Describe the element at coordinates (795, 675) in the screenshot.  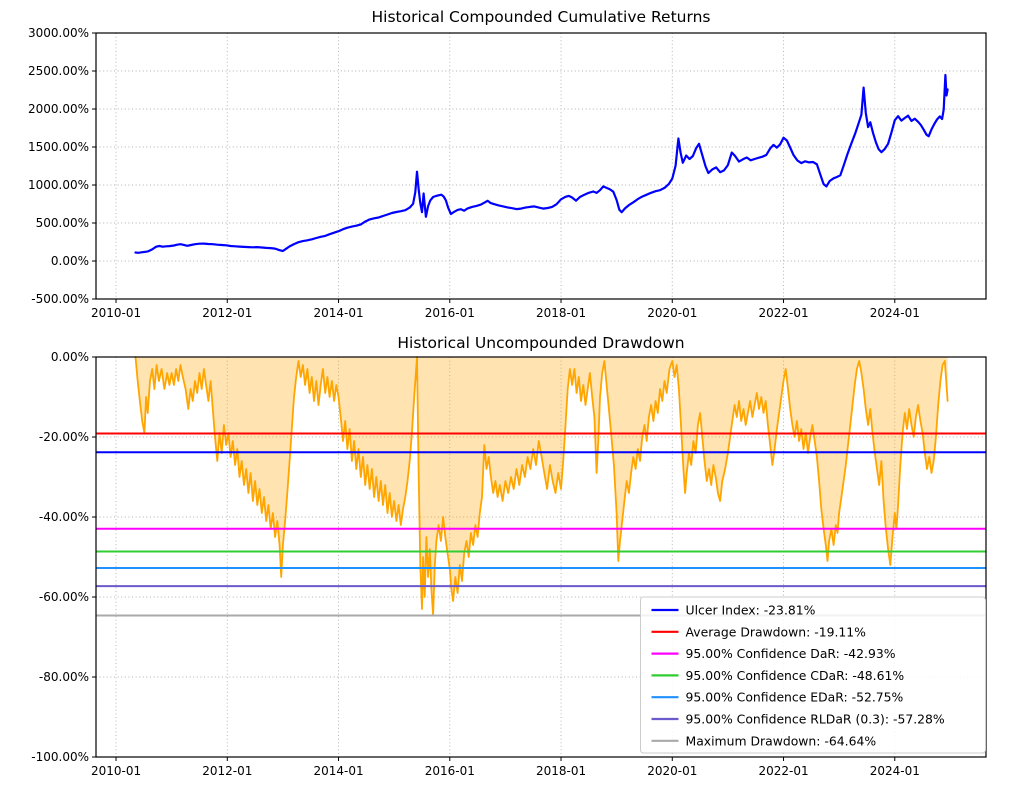
I see `confidence-cdar-legend-label: 95.00% Confidence CDaR: -48.61%` at that location.